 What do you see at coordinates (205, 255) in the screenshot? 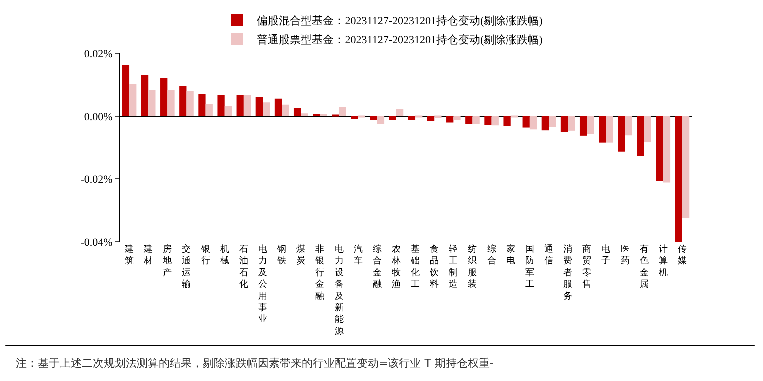
I see `x-tick-label: 银行` at bounding box center [205, 255].